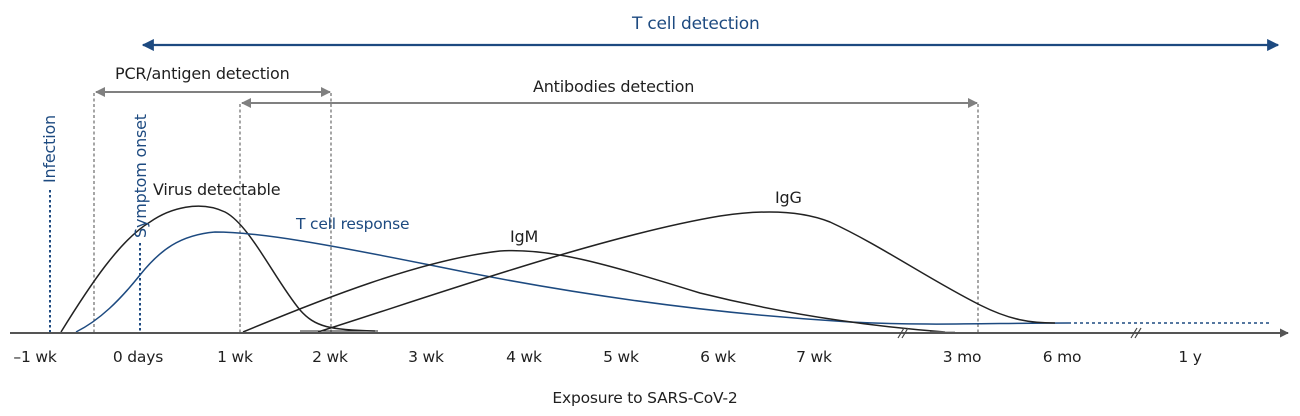  What do you see at coordinates (1062, 357) in the screenshot?
I see `tick-label: 6 mo` at bounding box center [1062, 357].